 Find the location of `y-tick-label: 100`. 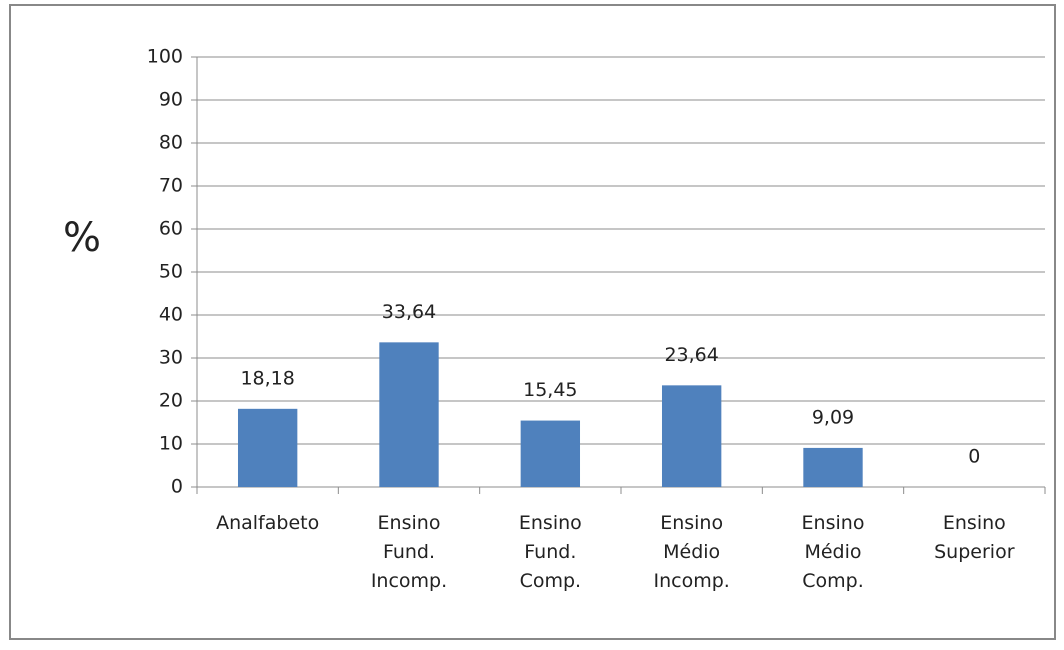

y-tick-label: 100 is located at coordinates (165, 57).